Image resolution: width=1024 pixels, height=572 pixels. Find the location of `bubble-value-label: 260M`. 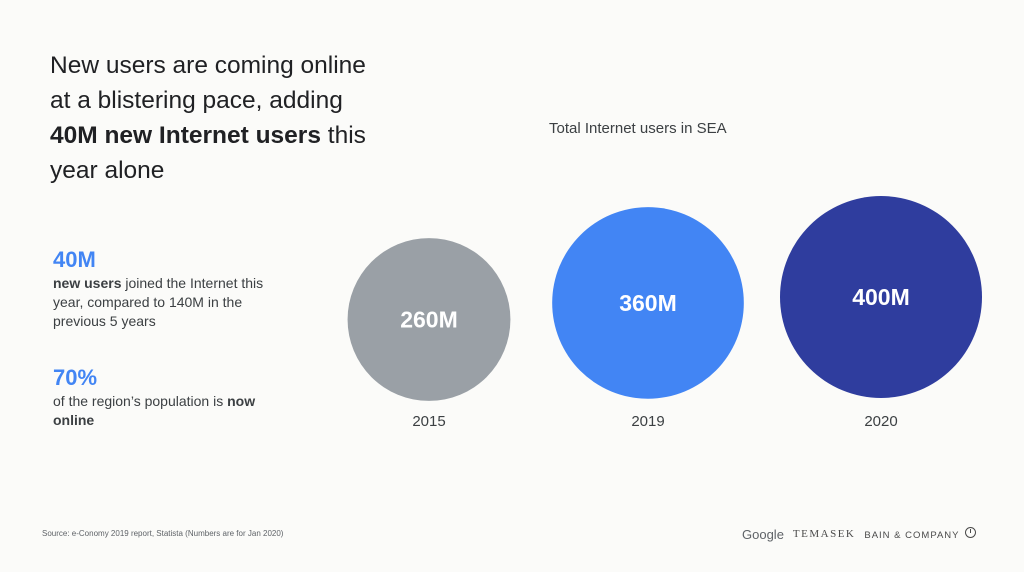

bubble-value-label: 260M is located at coordinates (429, 320).